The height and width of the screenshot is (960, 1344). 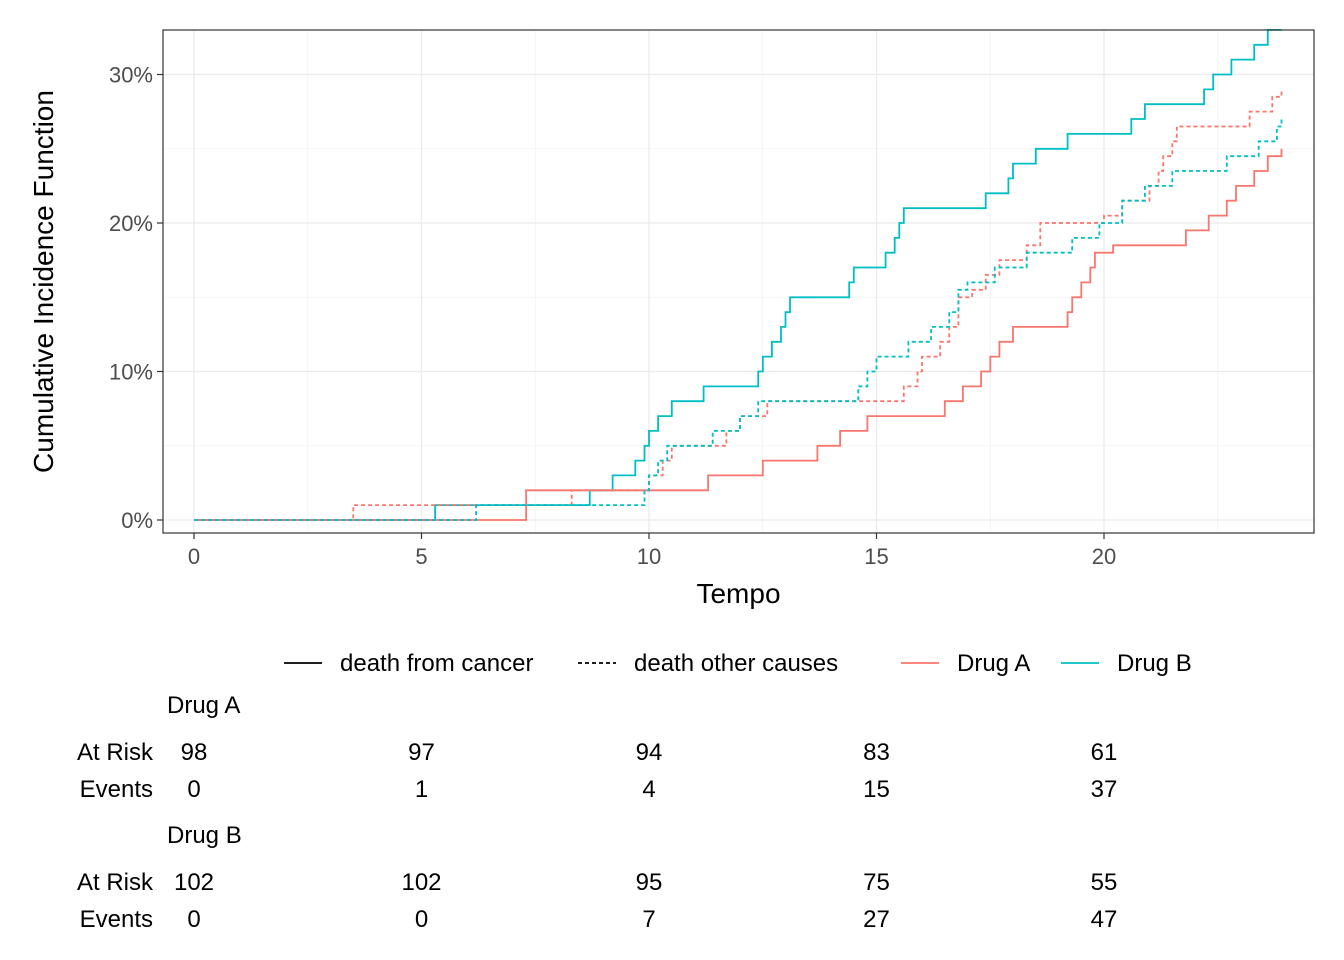 What do you see at coordinates (421, 789) in the screenshot?
I see `risk-cell: 1` at bounding box center [421, 789].